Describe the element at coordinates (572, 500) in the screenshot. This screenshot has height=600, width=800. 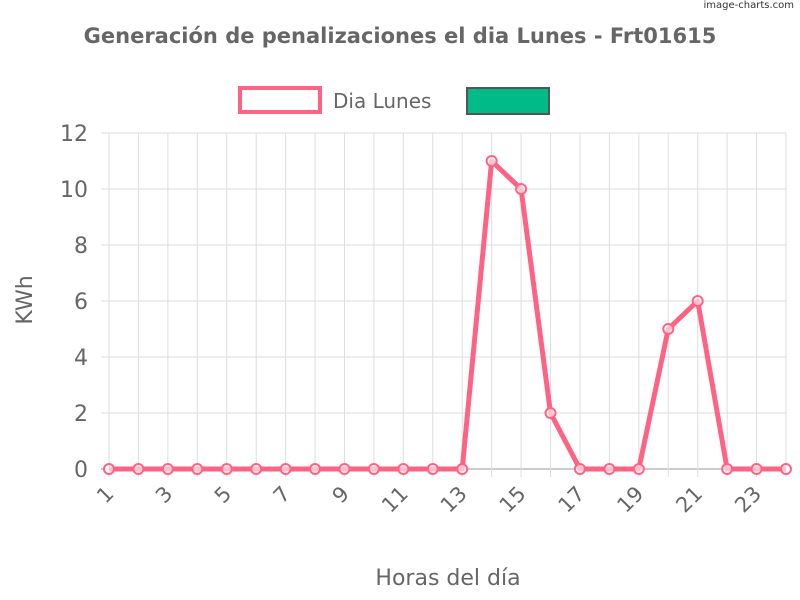
I see `x-tick-label: 17` at that location.